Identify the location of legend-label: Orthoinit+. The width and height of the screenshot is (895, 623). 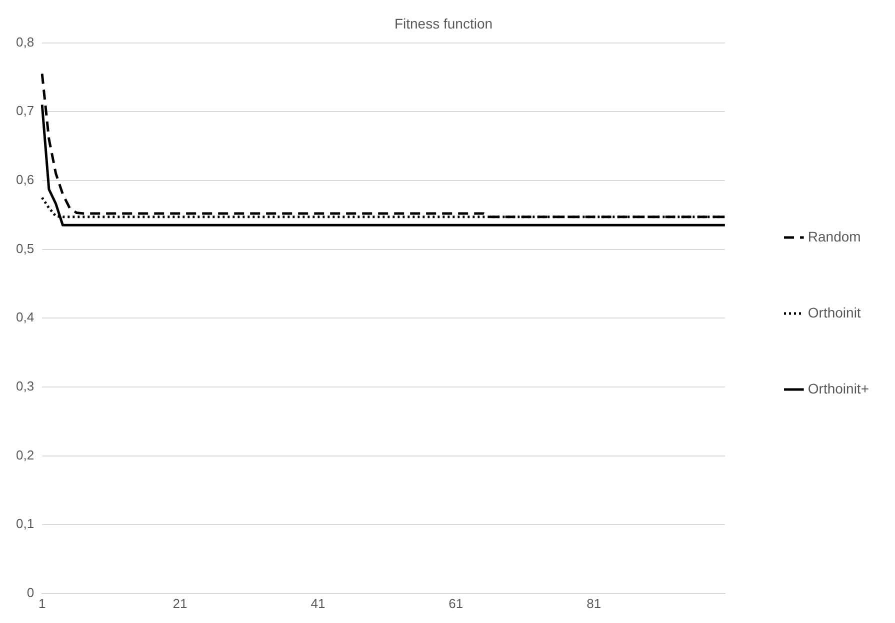
(839, 388).